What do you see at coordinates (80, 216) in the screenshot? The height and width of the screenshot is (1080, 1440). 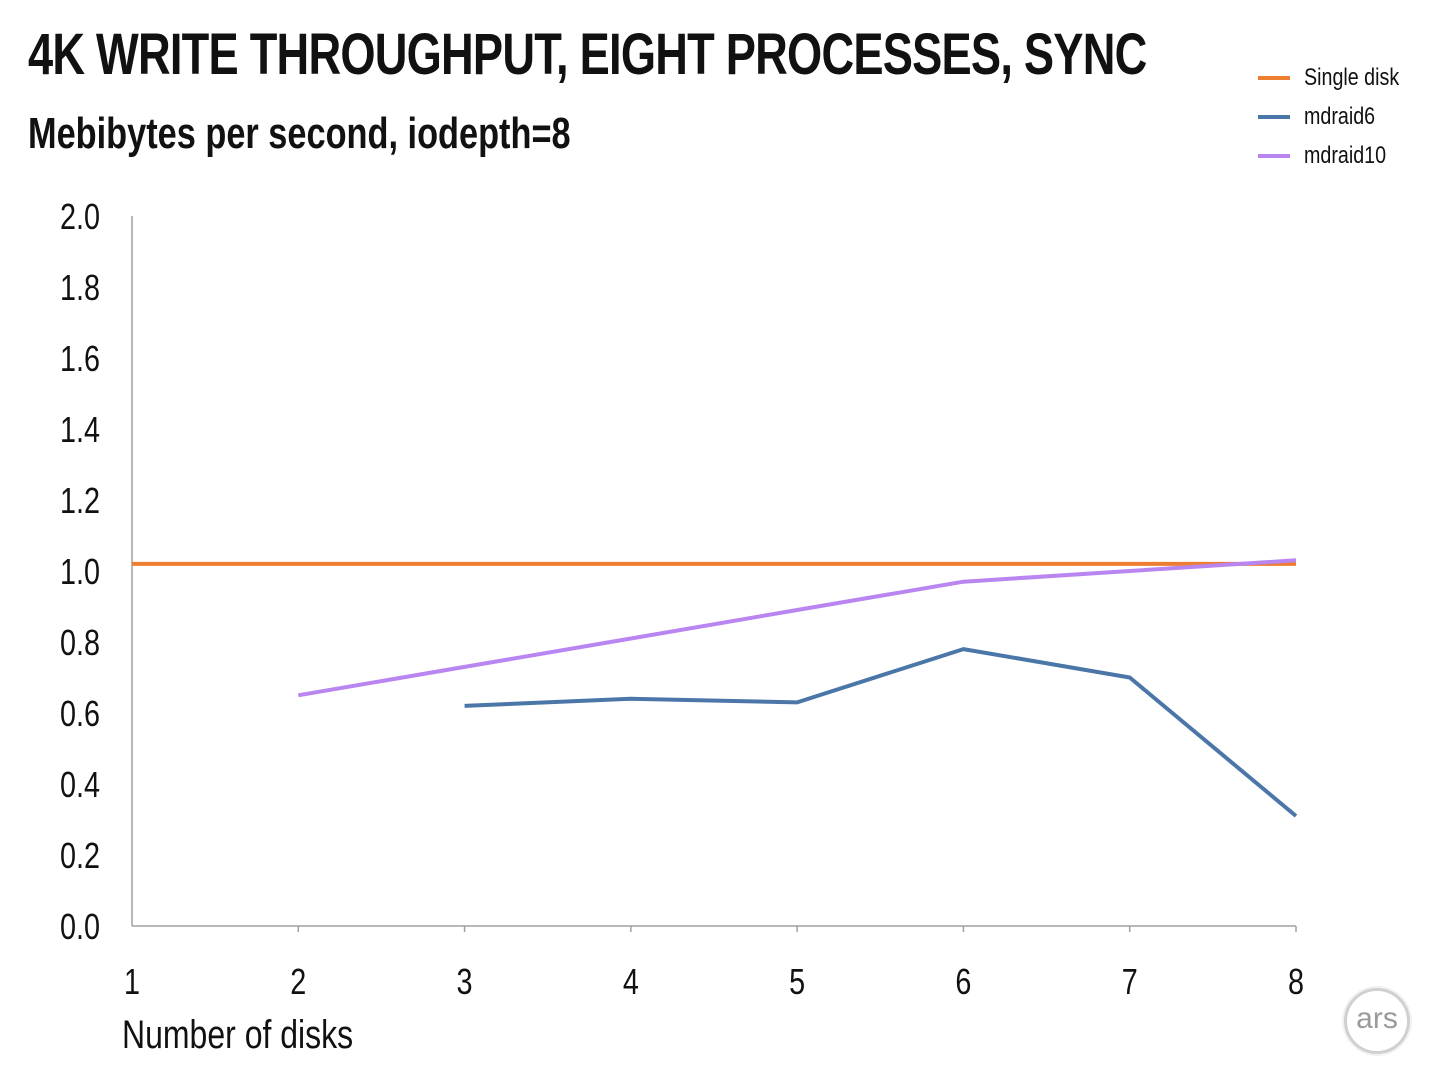 I see `y-tick-label: 2.0` at bounding box center [80, 216].